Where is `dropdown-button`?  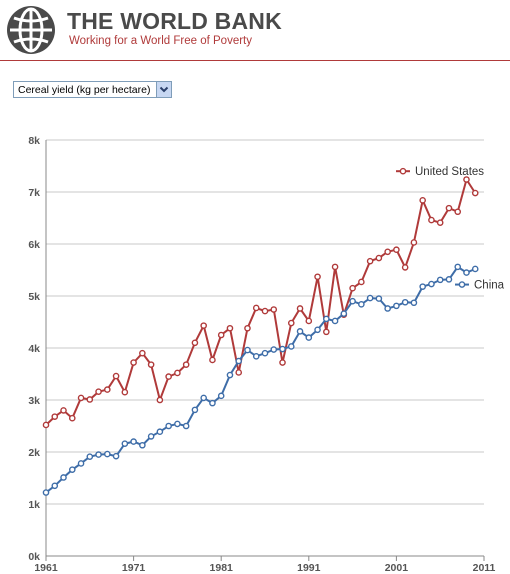
dropdown-button is located at coordinates (163, 89).